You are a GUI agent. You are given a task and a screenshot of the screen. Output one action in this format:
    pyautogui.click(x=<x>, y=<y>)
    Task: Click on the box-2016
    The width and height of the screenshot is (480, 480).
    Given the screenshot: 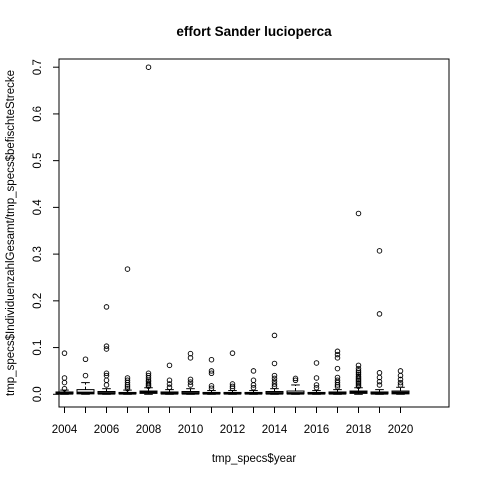 What is the action you would take?
    pyautogui.click(x=316, y=377)
    